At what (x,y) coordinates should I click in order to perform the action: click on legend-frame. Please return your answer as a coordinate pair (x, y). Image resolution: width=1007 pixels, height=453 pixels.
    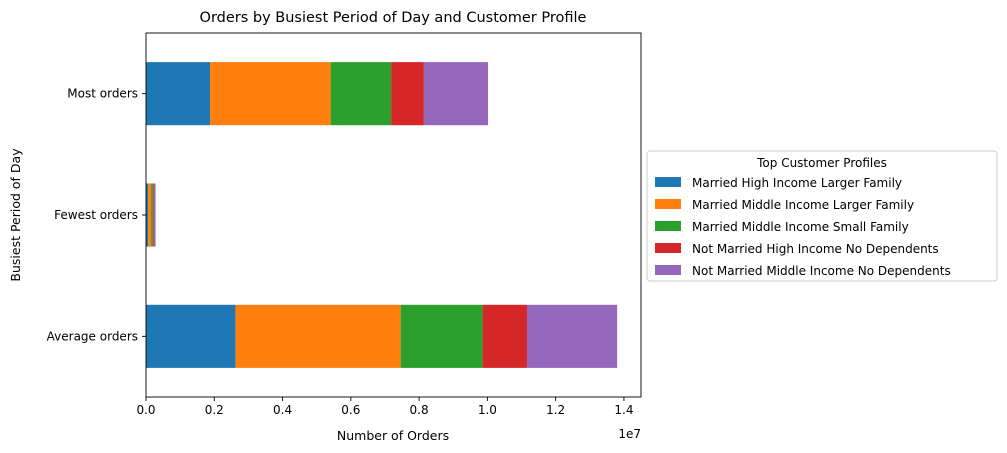
    Looking at the image, I should click on (822, 216).